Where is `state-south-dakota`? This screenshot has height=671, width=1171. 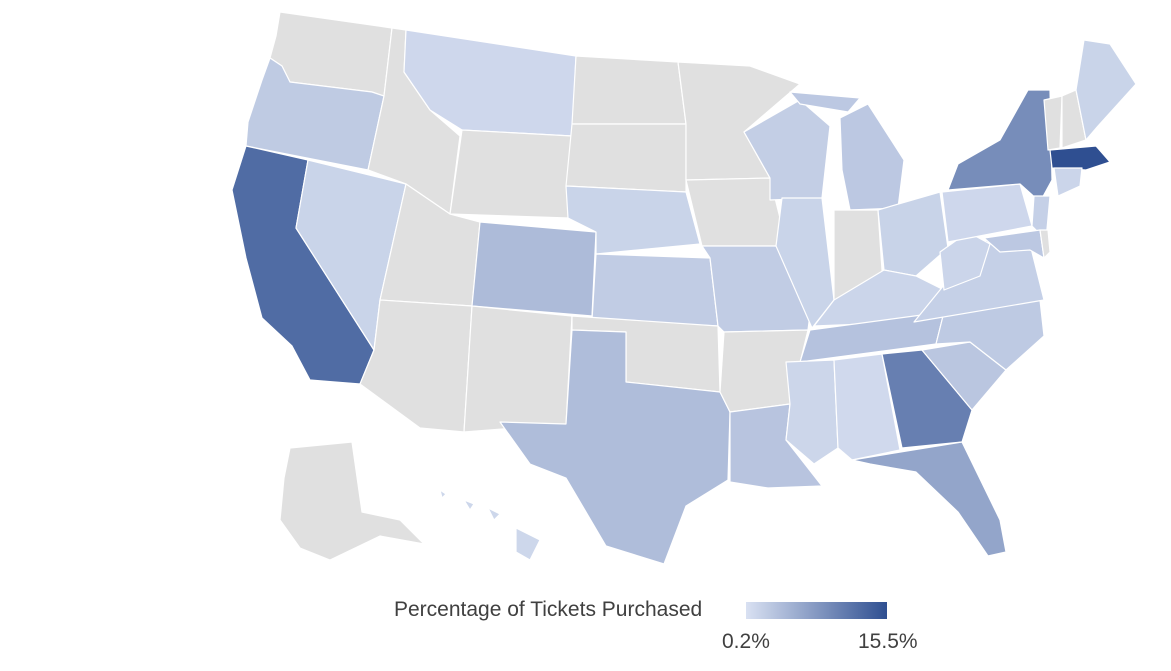
state-south-dakota is located at coordinates (626, 158).